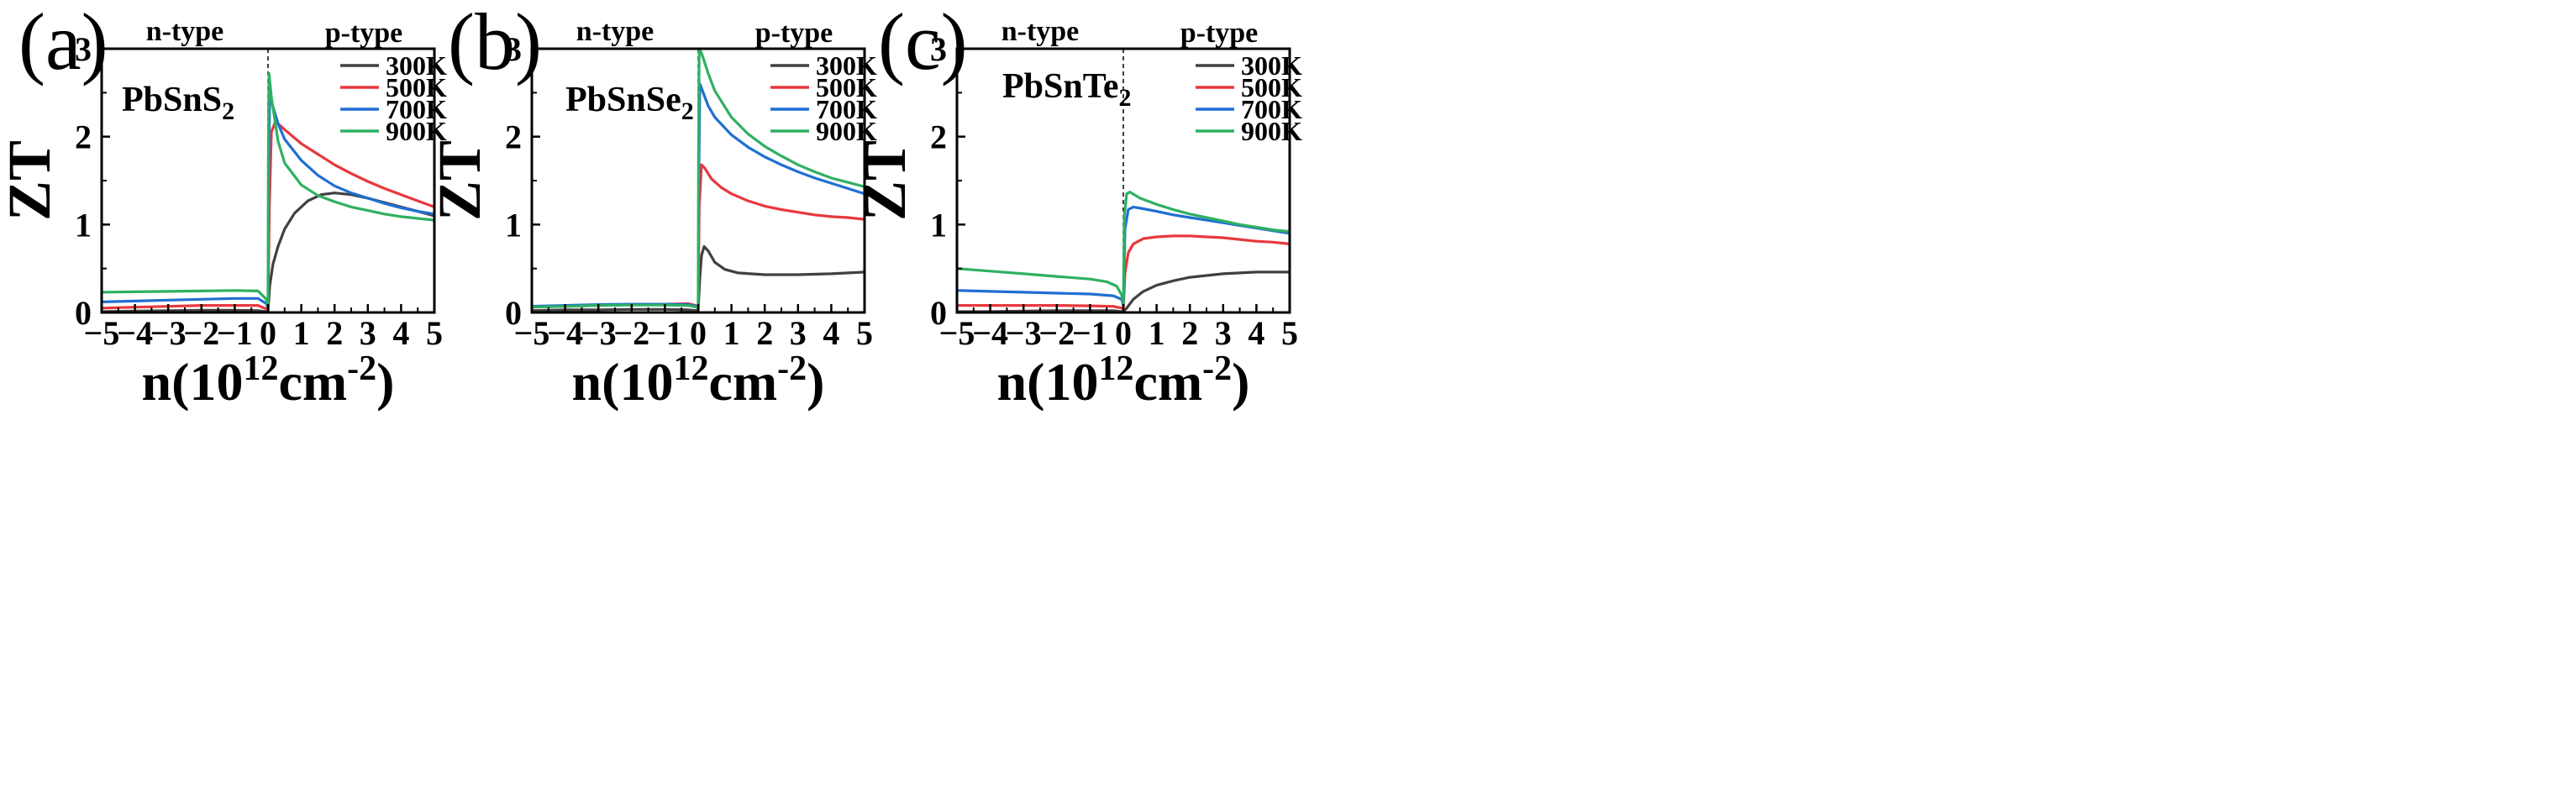 Image resolution: width=2576 pixels, height=798 pixels. I want to click on panel-label: (b), so click(495, 43).